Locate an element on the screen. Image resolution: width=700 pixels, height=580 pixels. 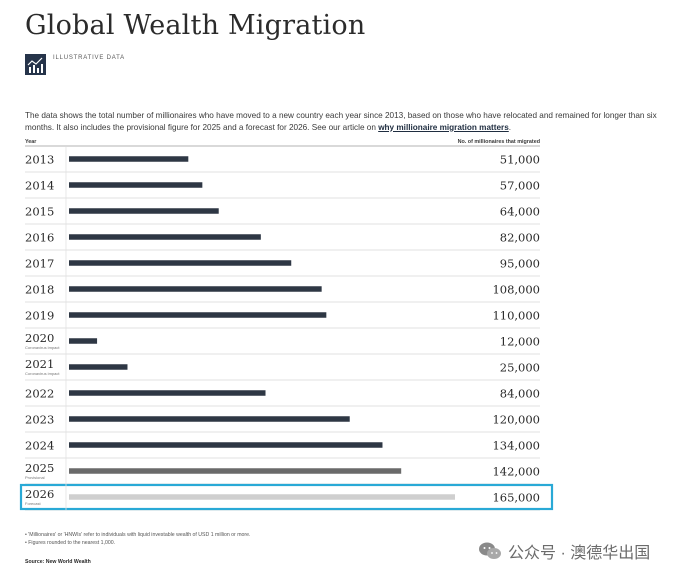
source-credit: Source: New World Wealth is located at coordinates (58, 562).